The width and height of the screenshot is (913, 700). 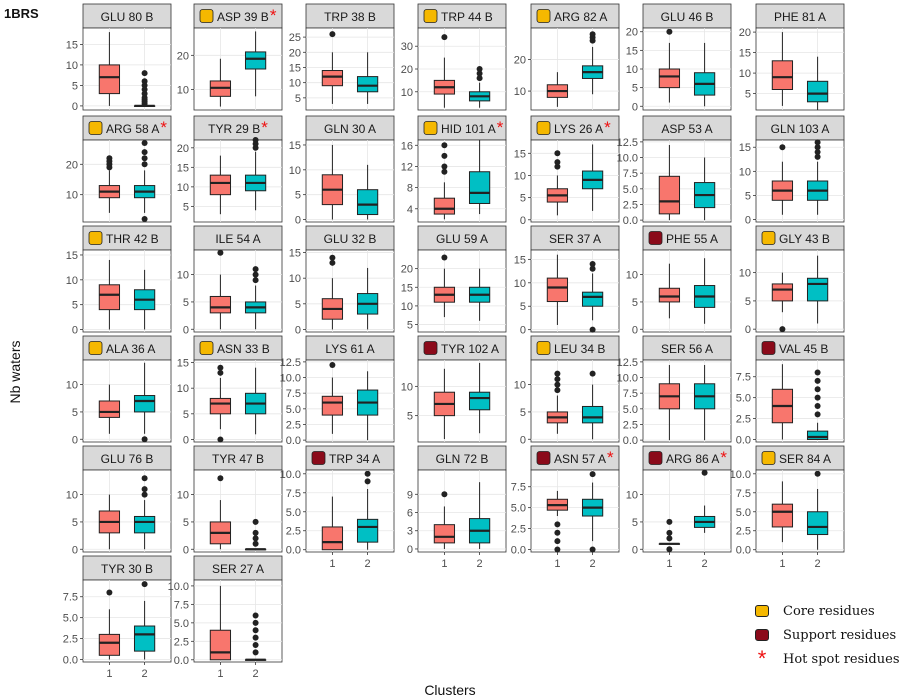 What do you see at coordinates (829, 611) in the screenshot?
I see `legend-label-core: Core residues` at bounding box center [829, 611].